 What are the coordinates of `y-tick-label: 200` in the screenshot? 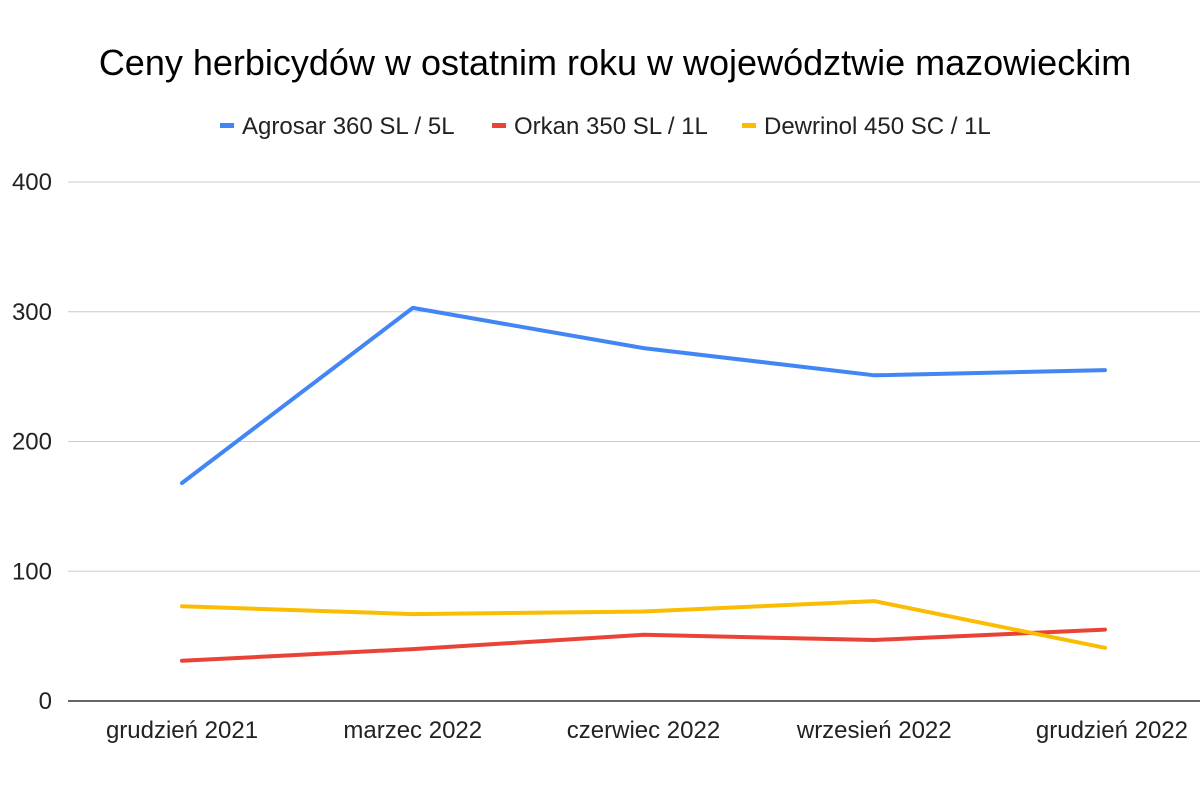 It's located at (32, 442).